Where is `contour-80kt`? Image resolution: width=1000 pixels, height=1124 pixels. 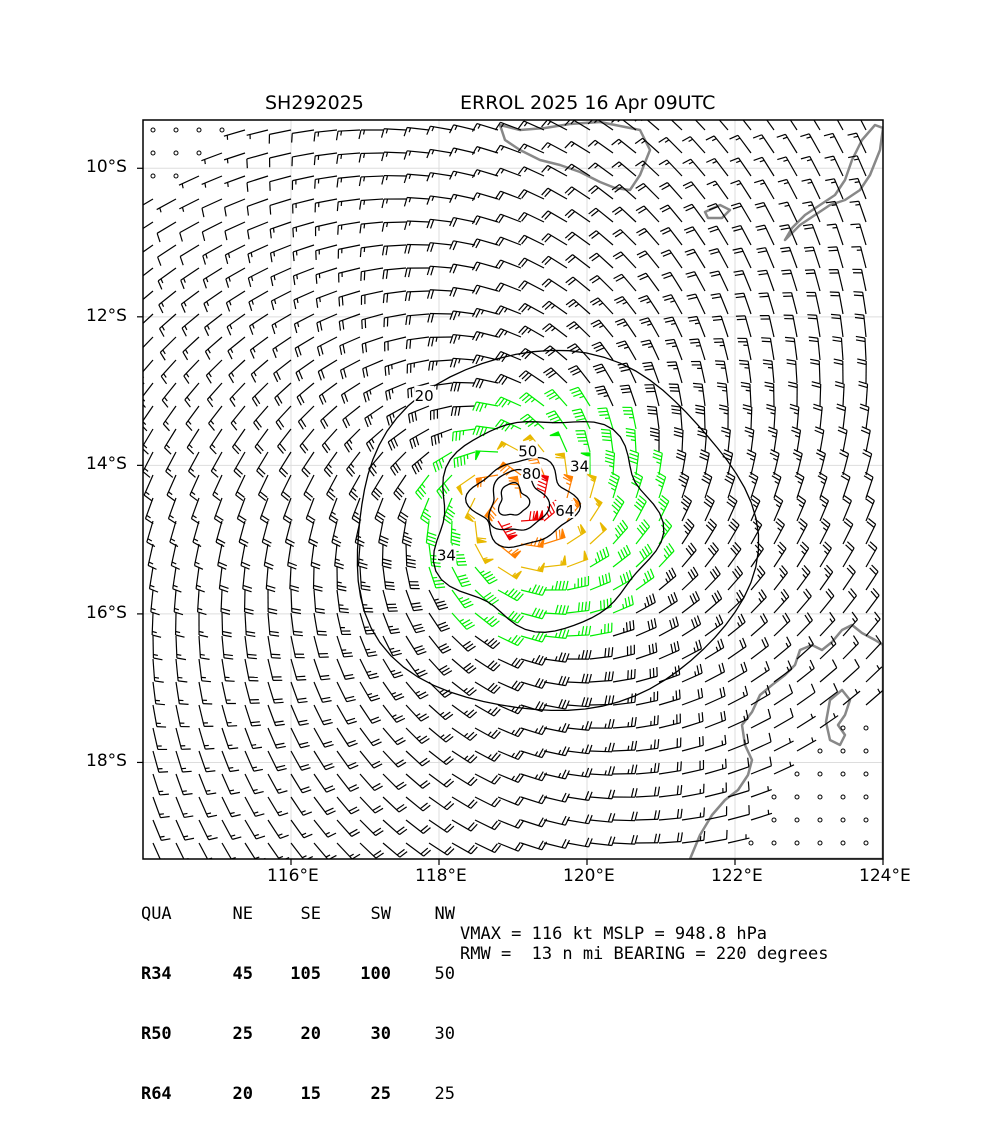 contour-80kt is located at coordinates (514, 499).